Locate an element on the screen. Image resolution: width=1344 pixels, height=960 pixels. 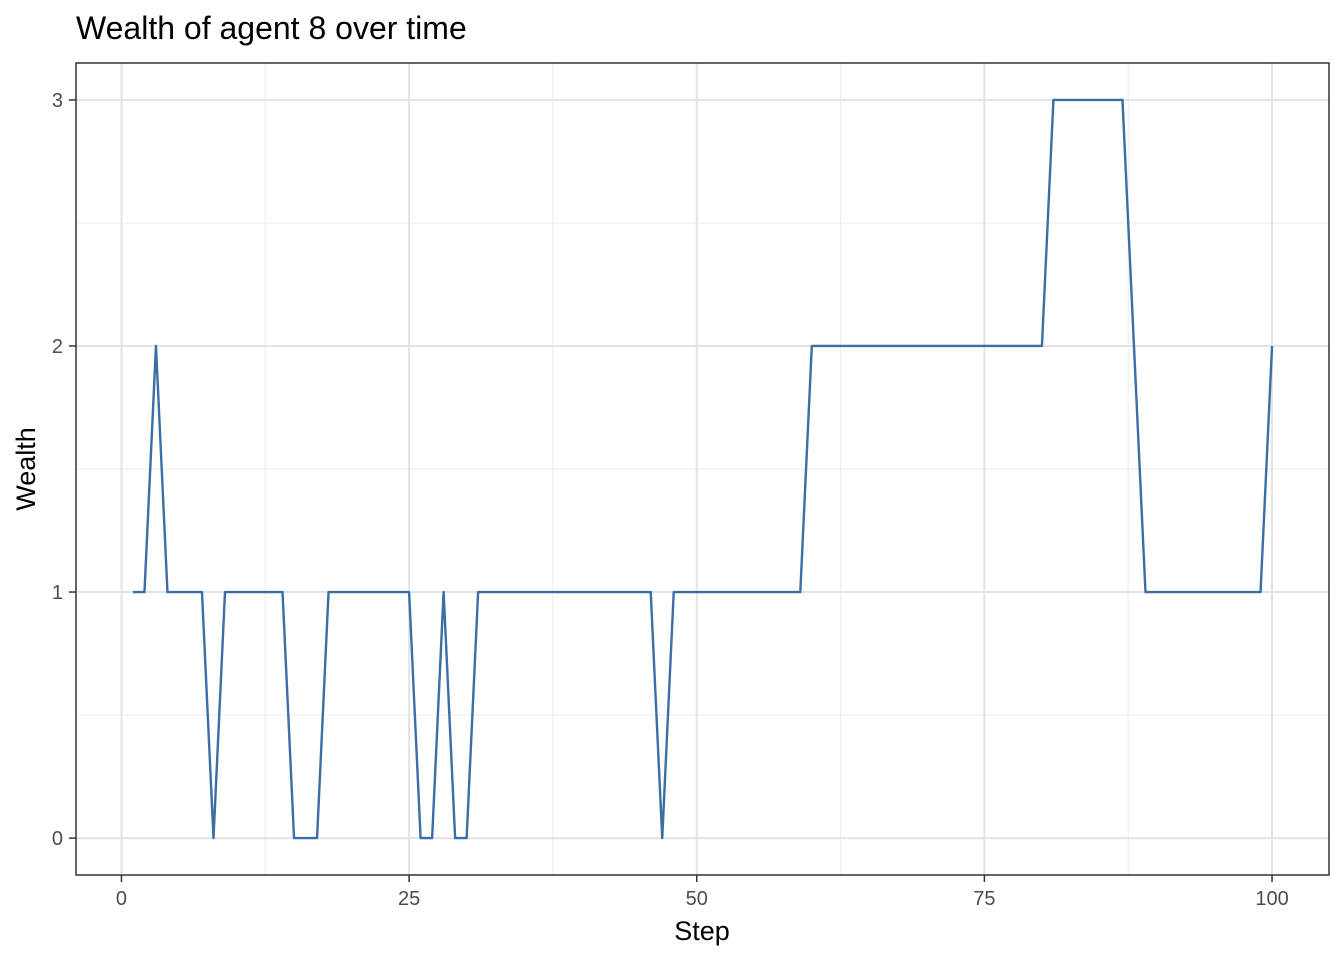
y-tick-label: 3 is located at coordinates (57, 101).